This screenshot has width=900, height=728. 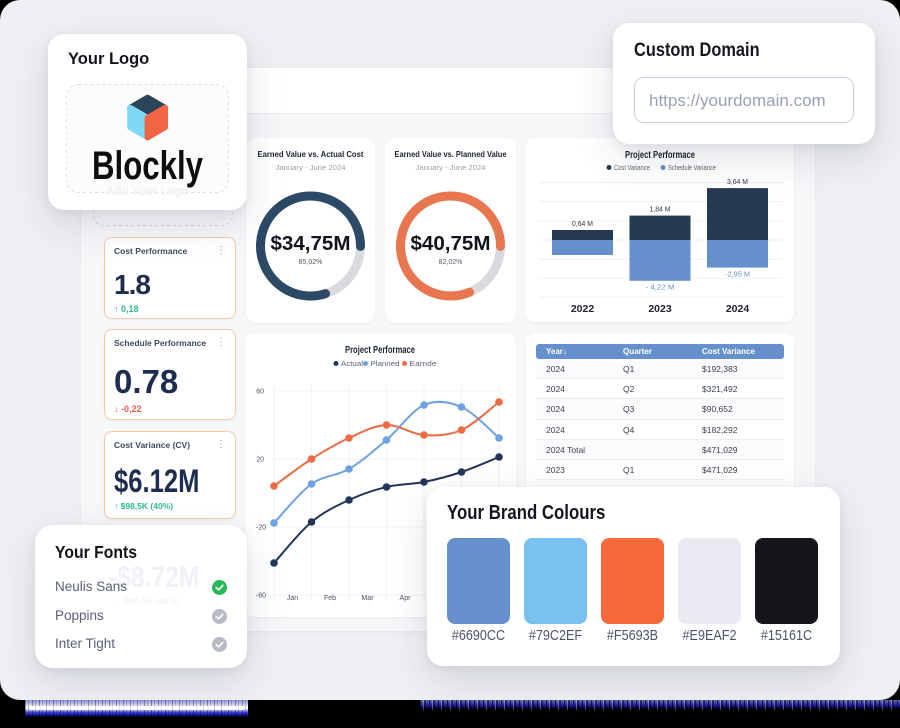 I want to click on svg-text: Earned Value vs. Actual Cost, so click(x=311, y=154).